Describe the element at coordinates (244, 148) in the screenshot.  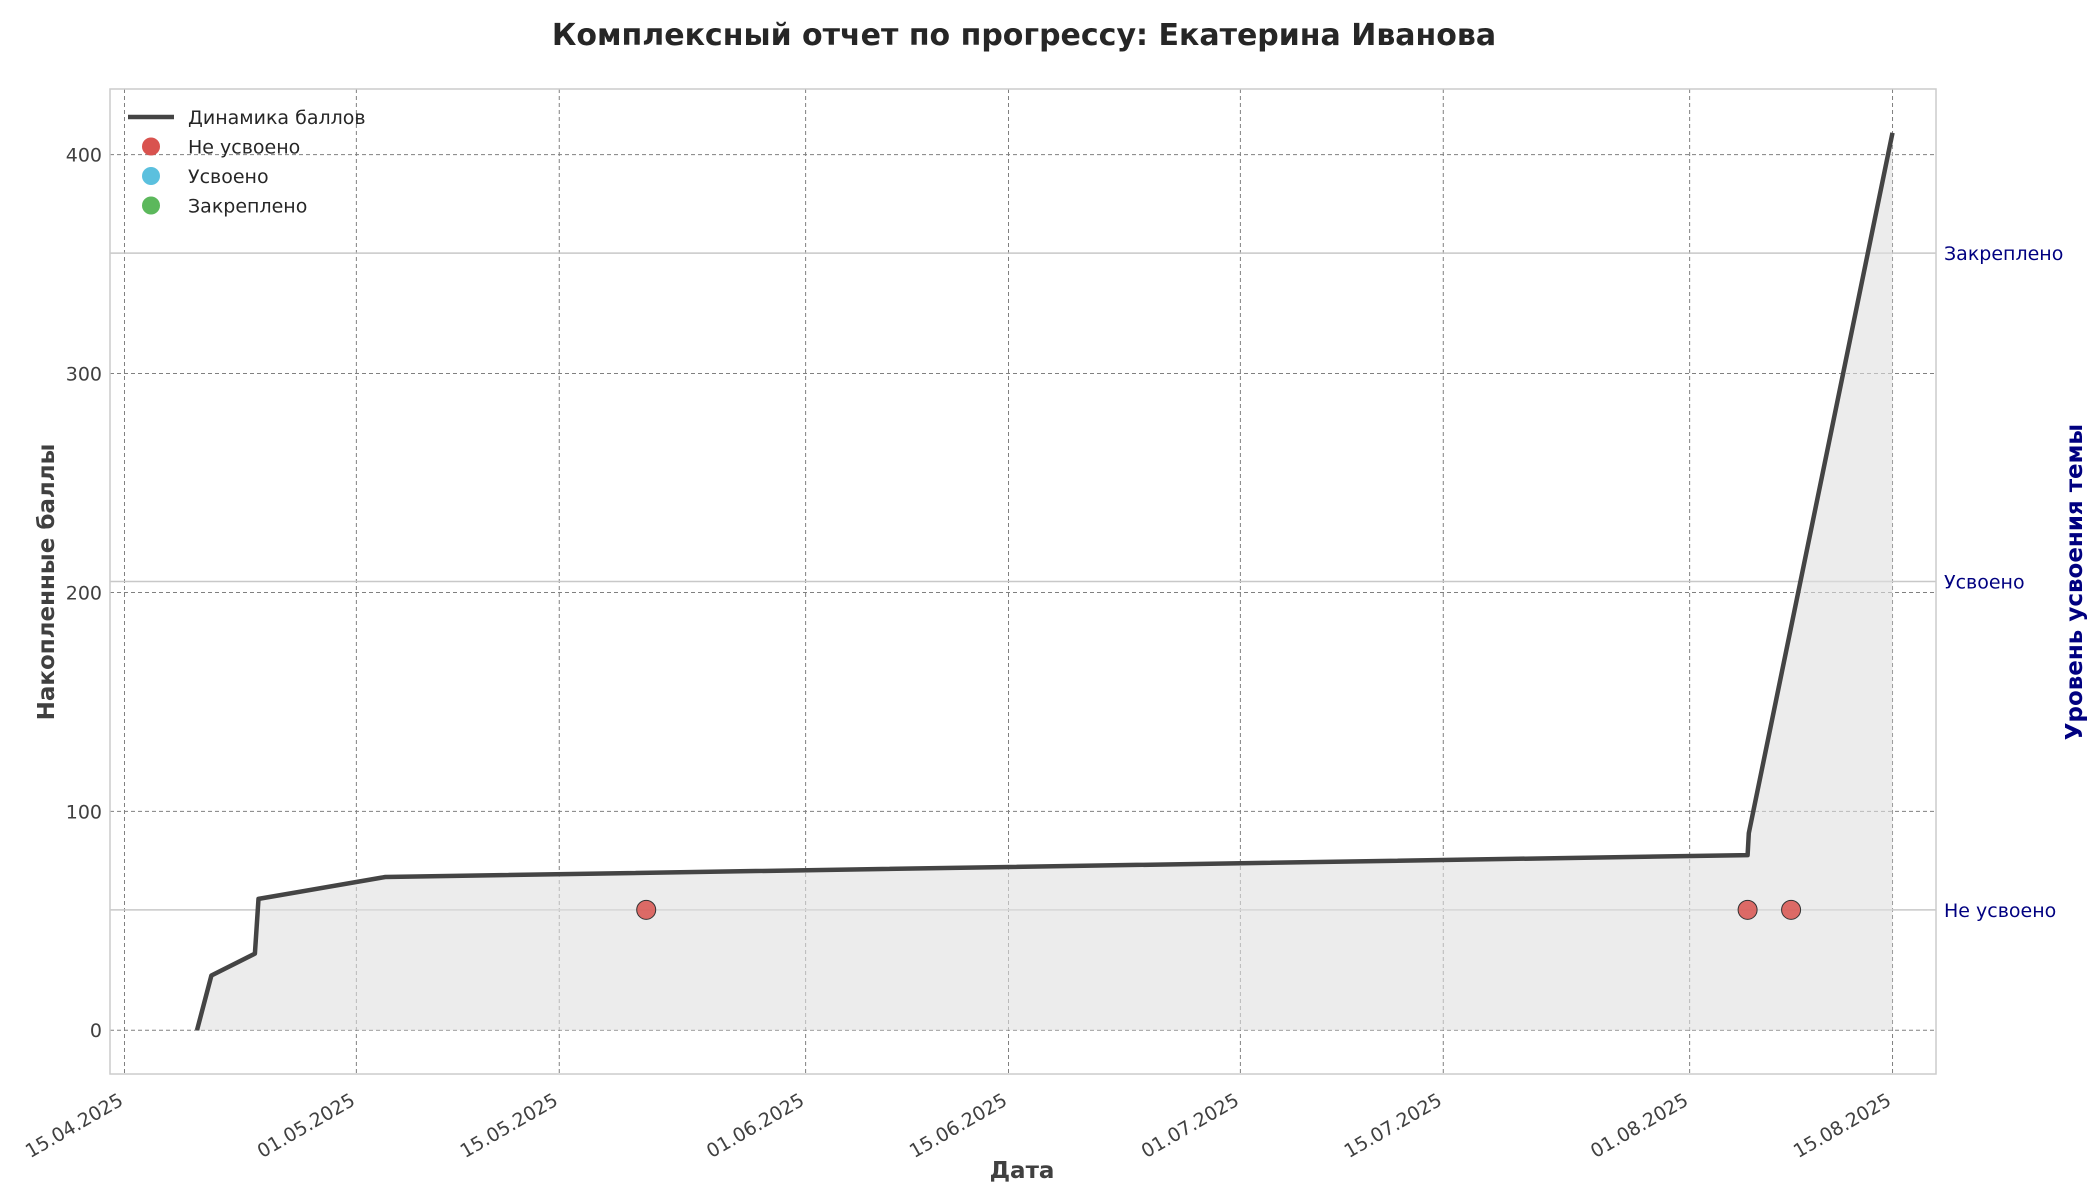
I see `legend-entry-label: Не усвоено` at that location.